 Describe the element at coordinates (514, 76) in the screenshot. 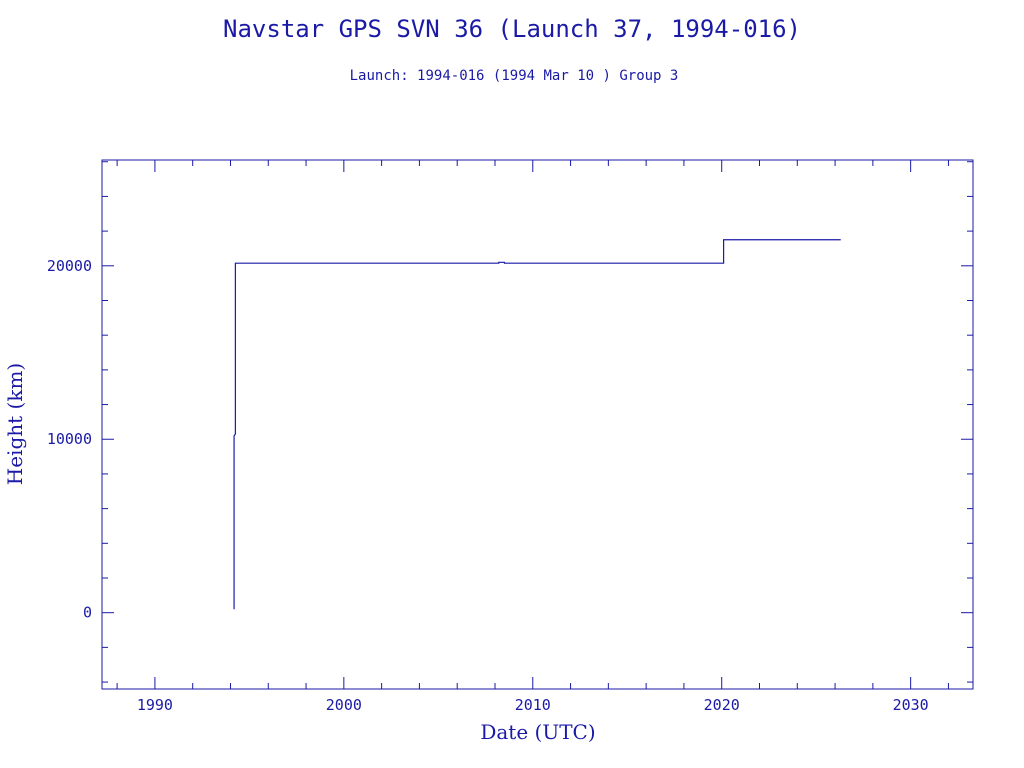

I see `chart-subtitle: Launch: 1994-016 (1994 Mar 10 ) Group 3` at that location.